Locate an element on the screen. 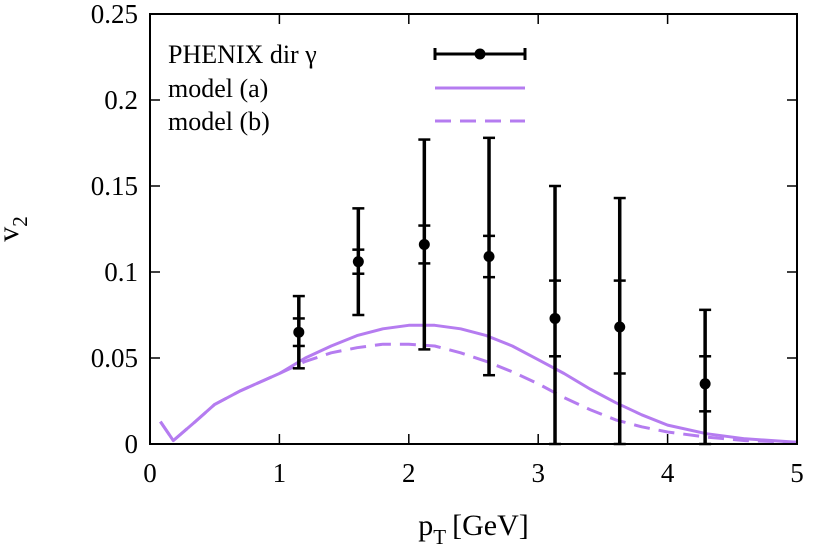  y-tick-label: 0.2 is located at coordinates (121, 100).